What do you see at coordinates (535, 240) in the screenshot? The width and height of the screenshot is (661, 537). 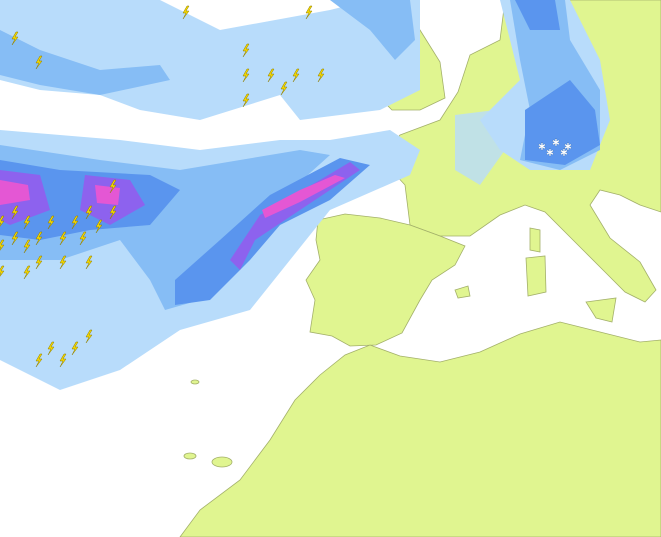 I see `land-corsica` at bounding box center [535, 240].